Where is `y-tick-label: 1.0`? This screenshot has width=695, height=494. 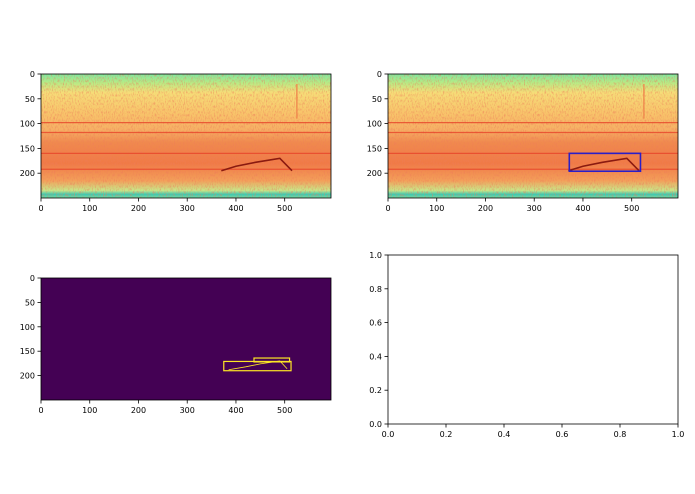 y-tick-label: 1.0 is located at coordinates (375, 255).